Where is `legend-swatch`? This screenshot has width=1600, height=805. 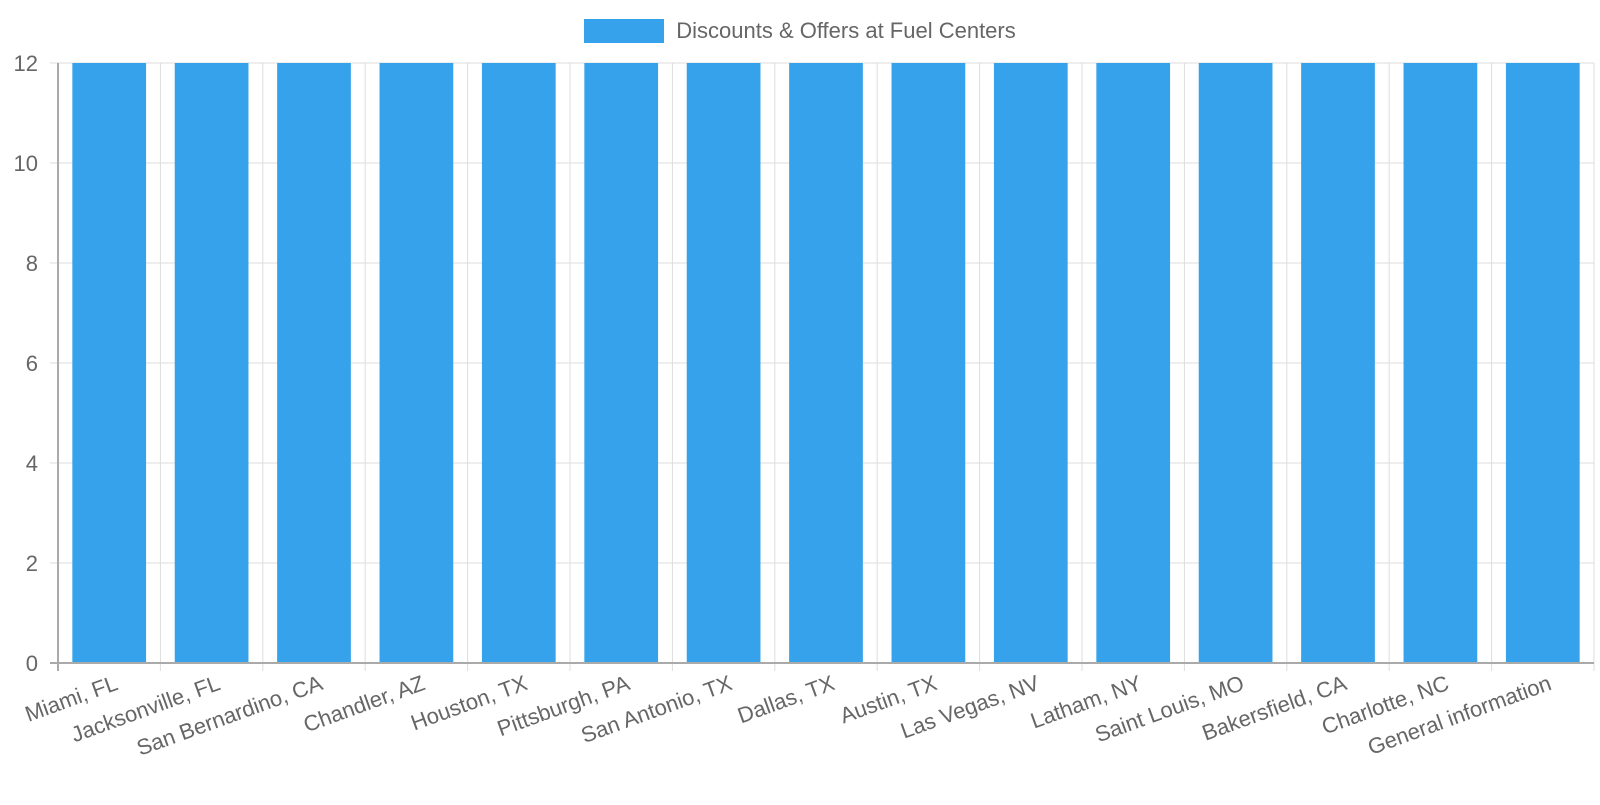
legend-swatch is located at coordinates (624, 31).